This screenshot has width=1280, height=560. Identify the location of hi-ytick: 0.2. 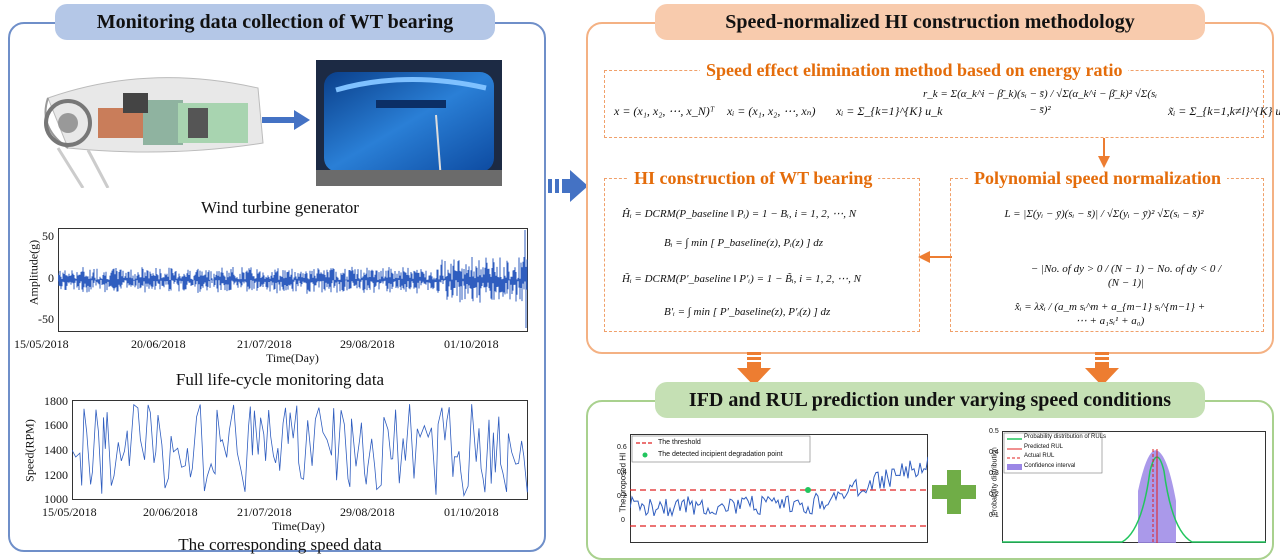
(622, 496).